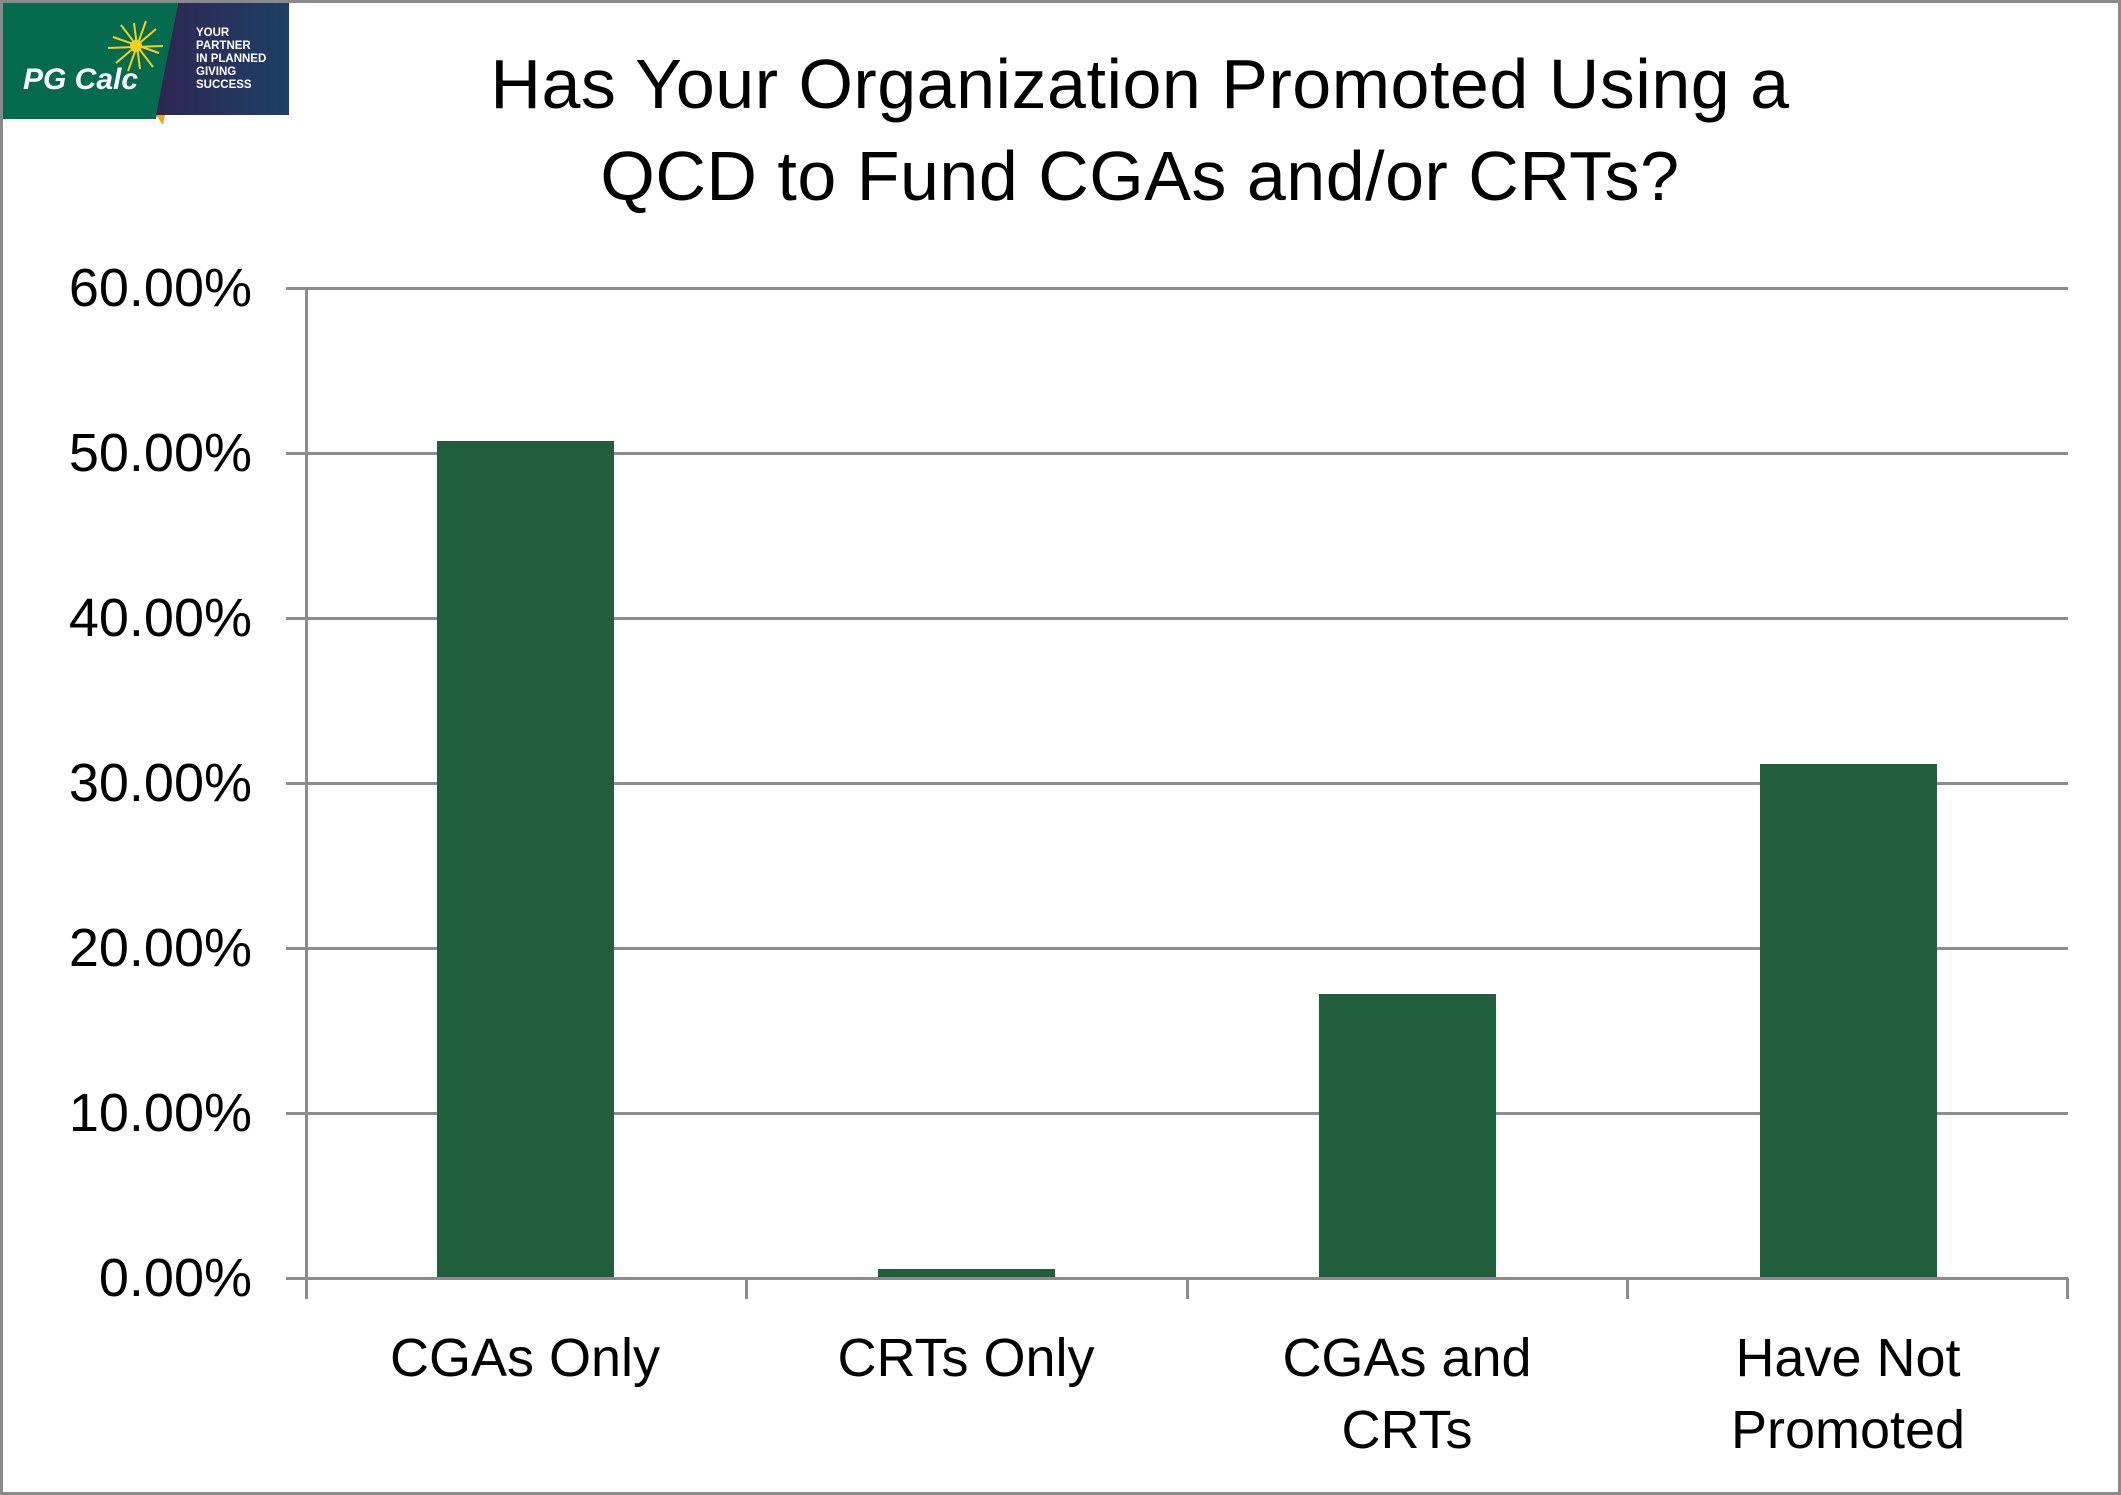  What do you see at coordinates (213, 33) in the screenshot?
I see `svg-text: YOUR` at bounding box center [213, 33].